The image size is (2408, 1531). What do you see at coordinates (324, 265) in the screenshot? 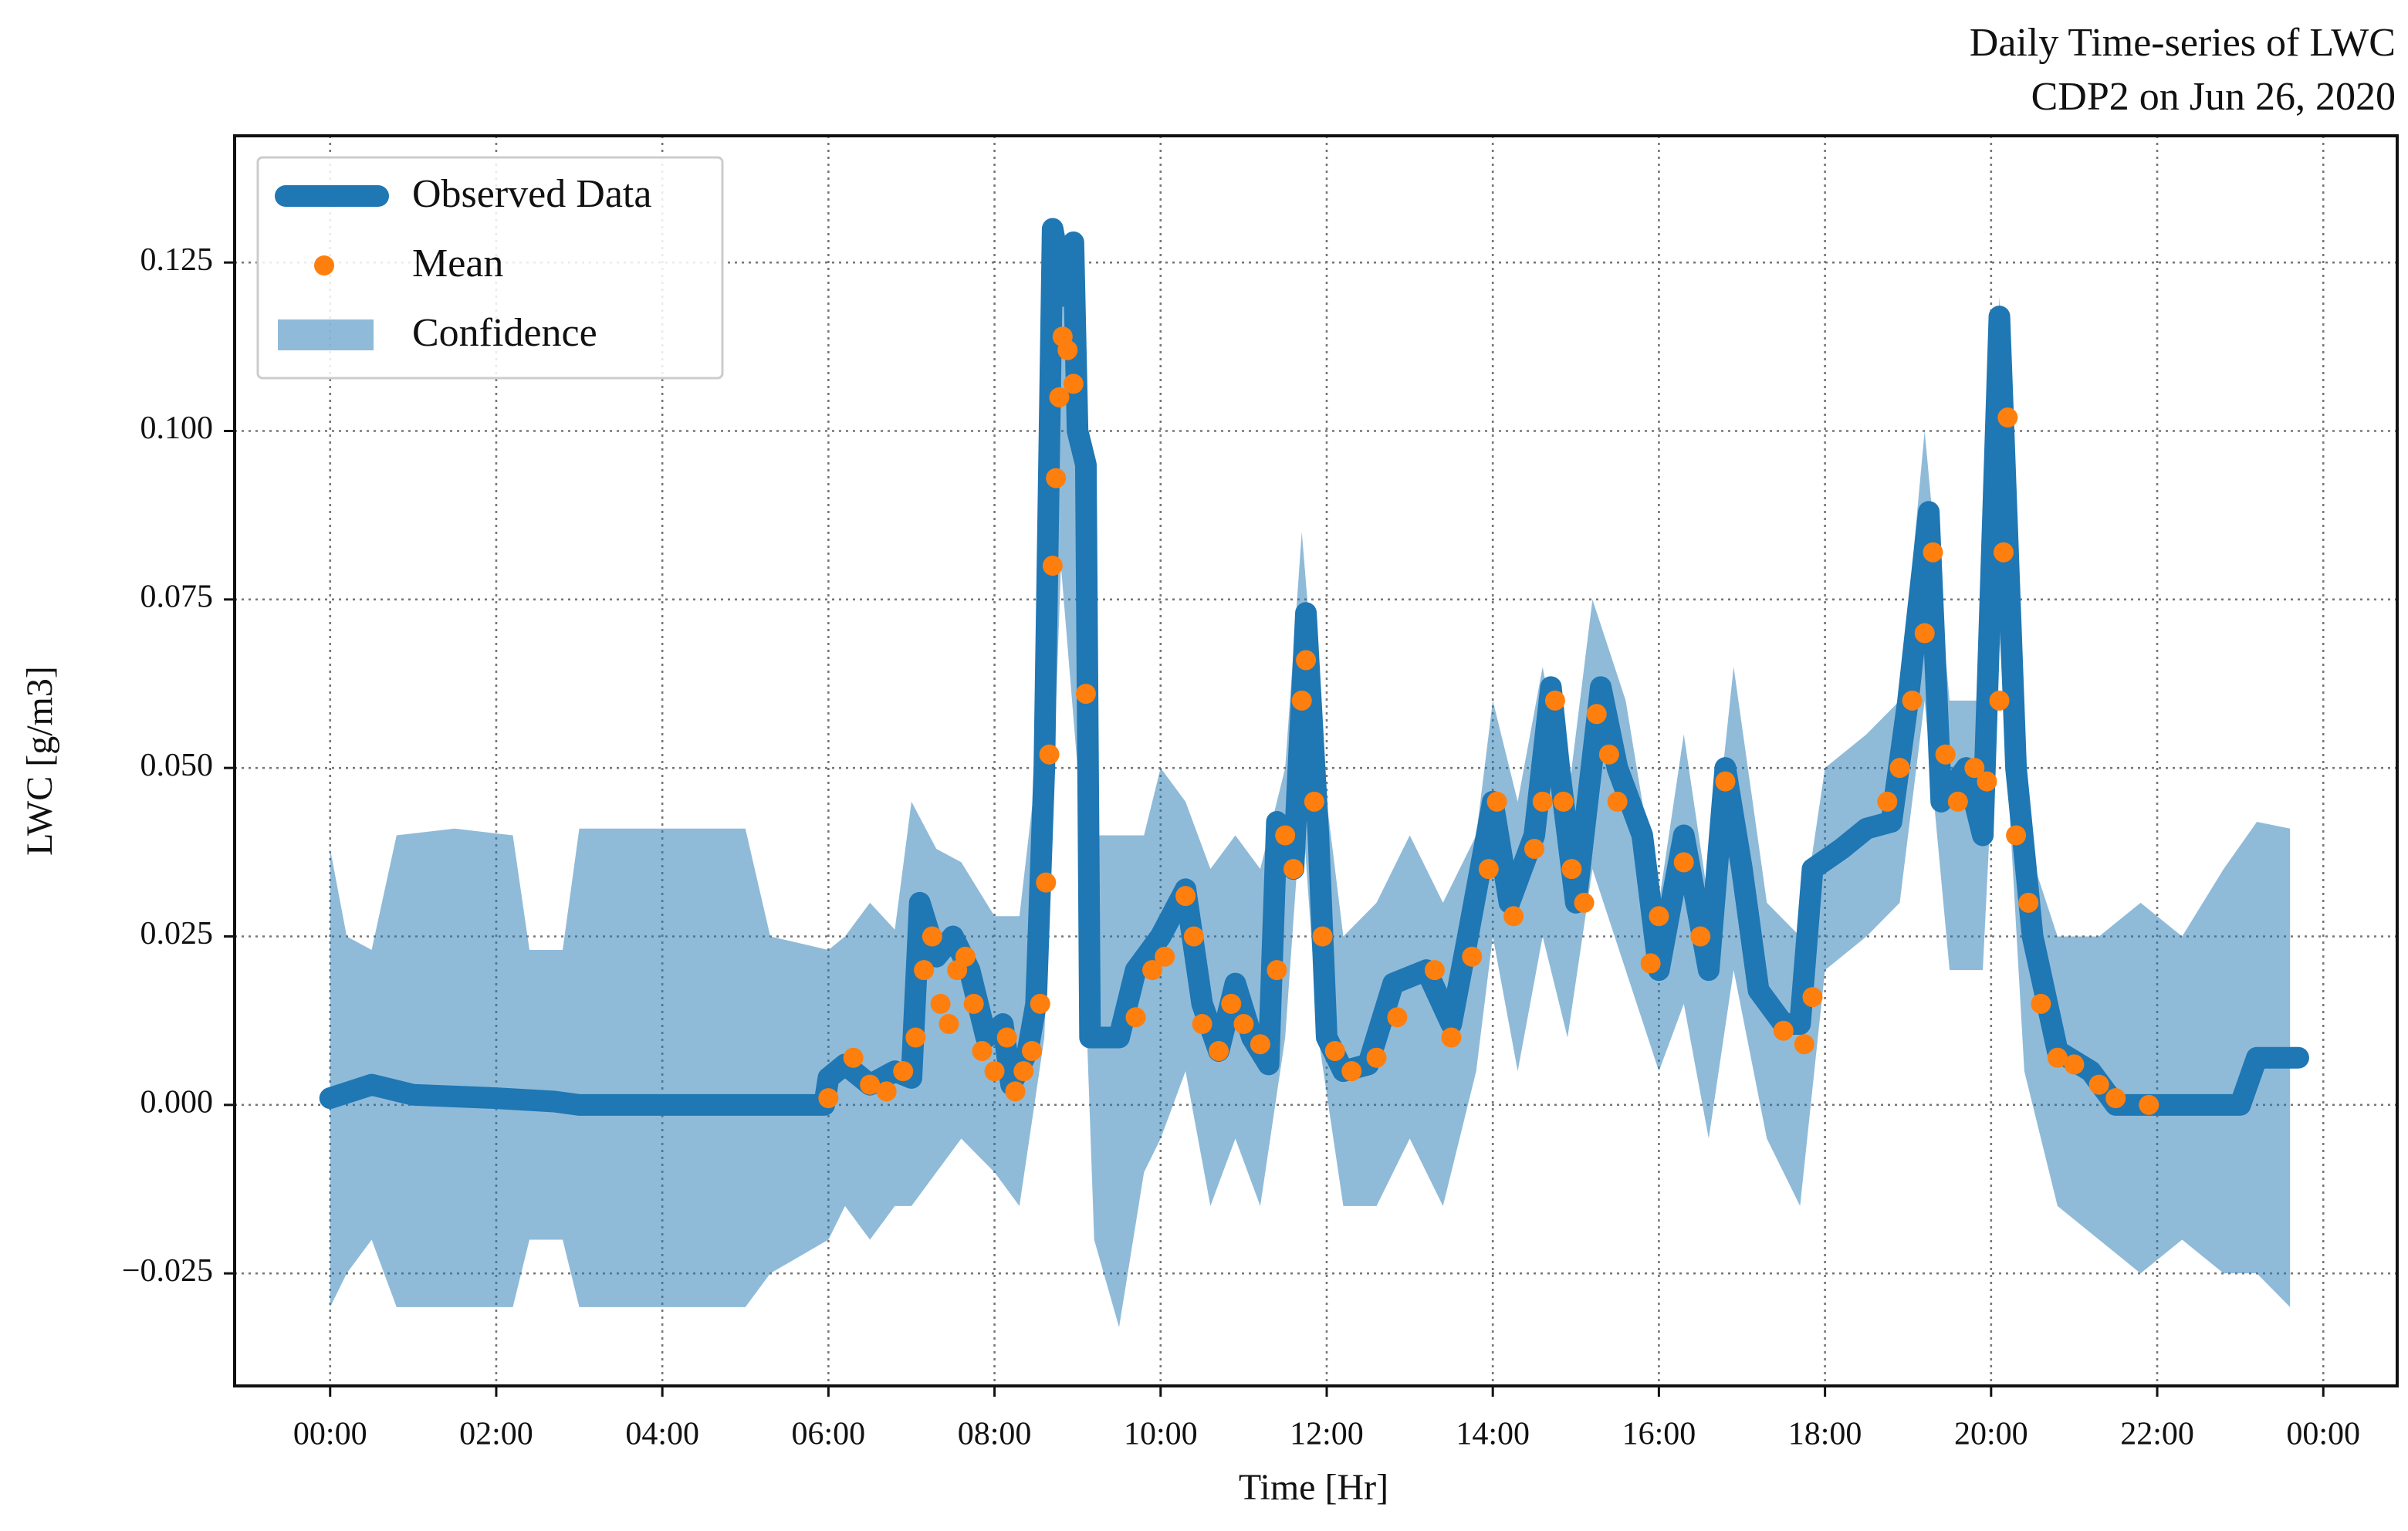
I see `legend-marker` at bounding box center [324, 265].